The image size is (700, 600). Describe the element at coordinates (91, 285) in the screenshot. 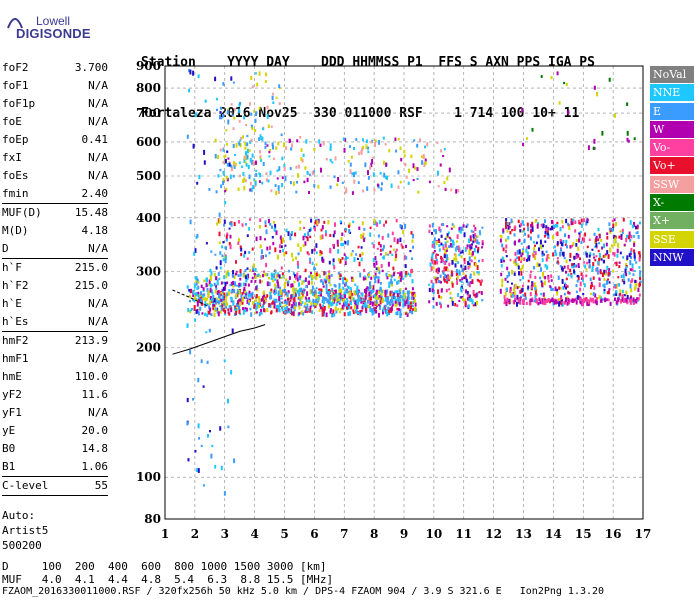

I see `param-value: 215.0` at that location.